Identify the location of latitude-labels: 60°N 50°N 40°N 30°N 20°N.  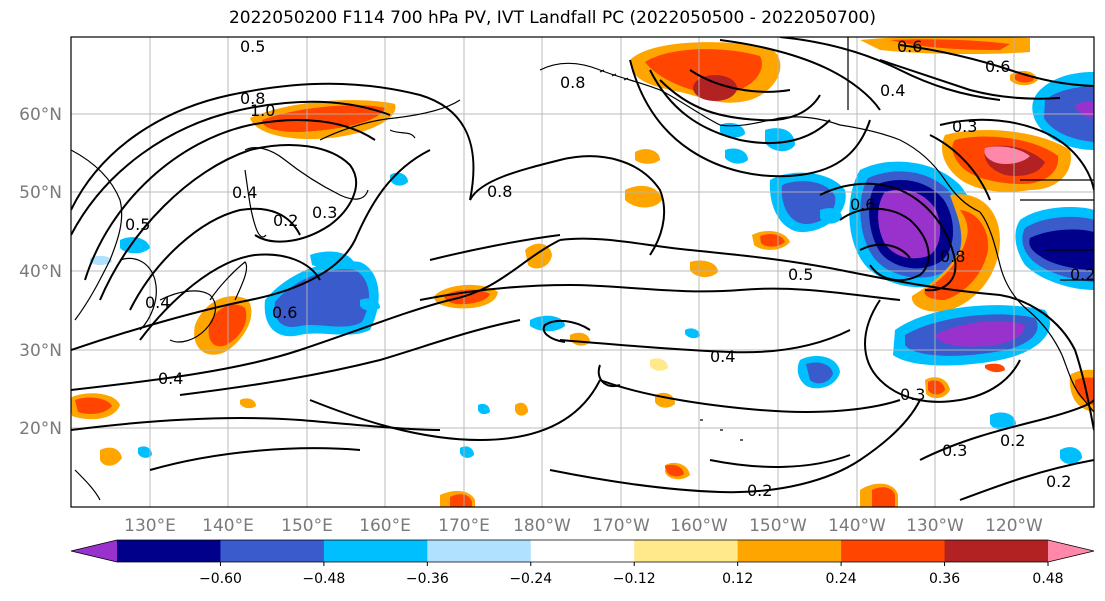
(40, 272).